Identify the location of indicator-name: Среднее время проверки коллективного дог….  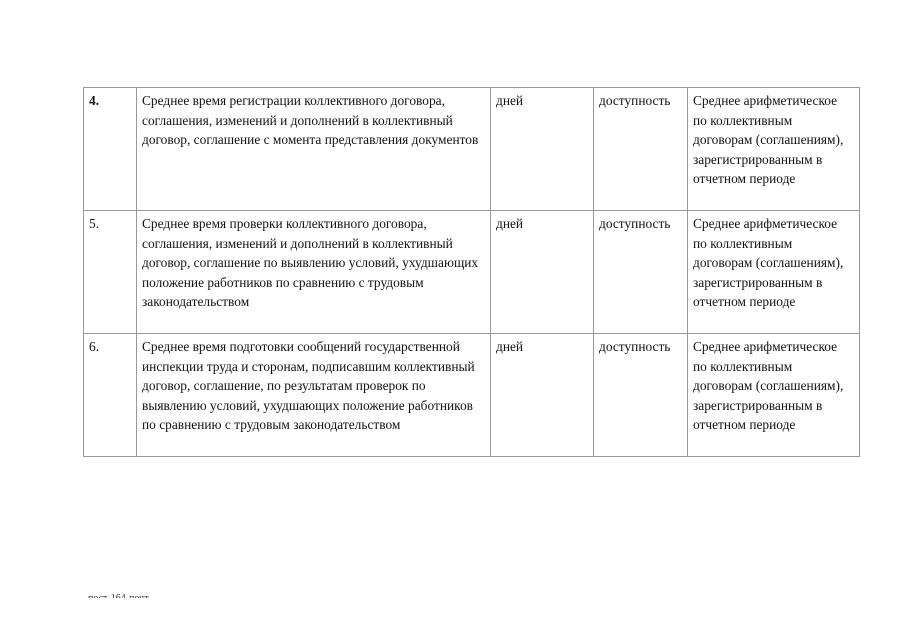
(313, 272).